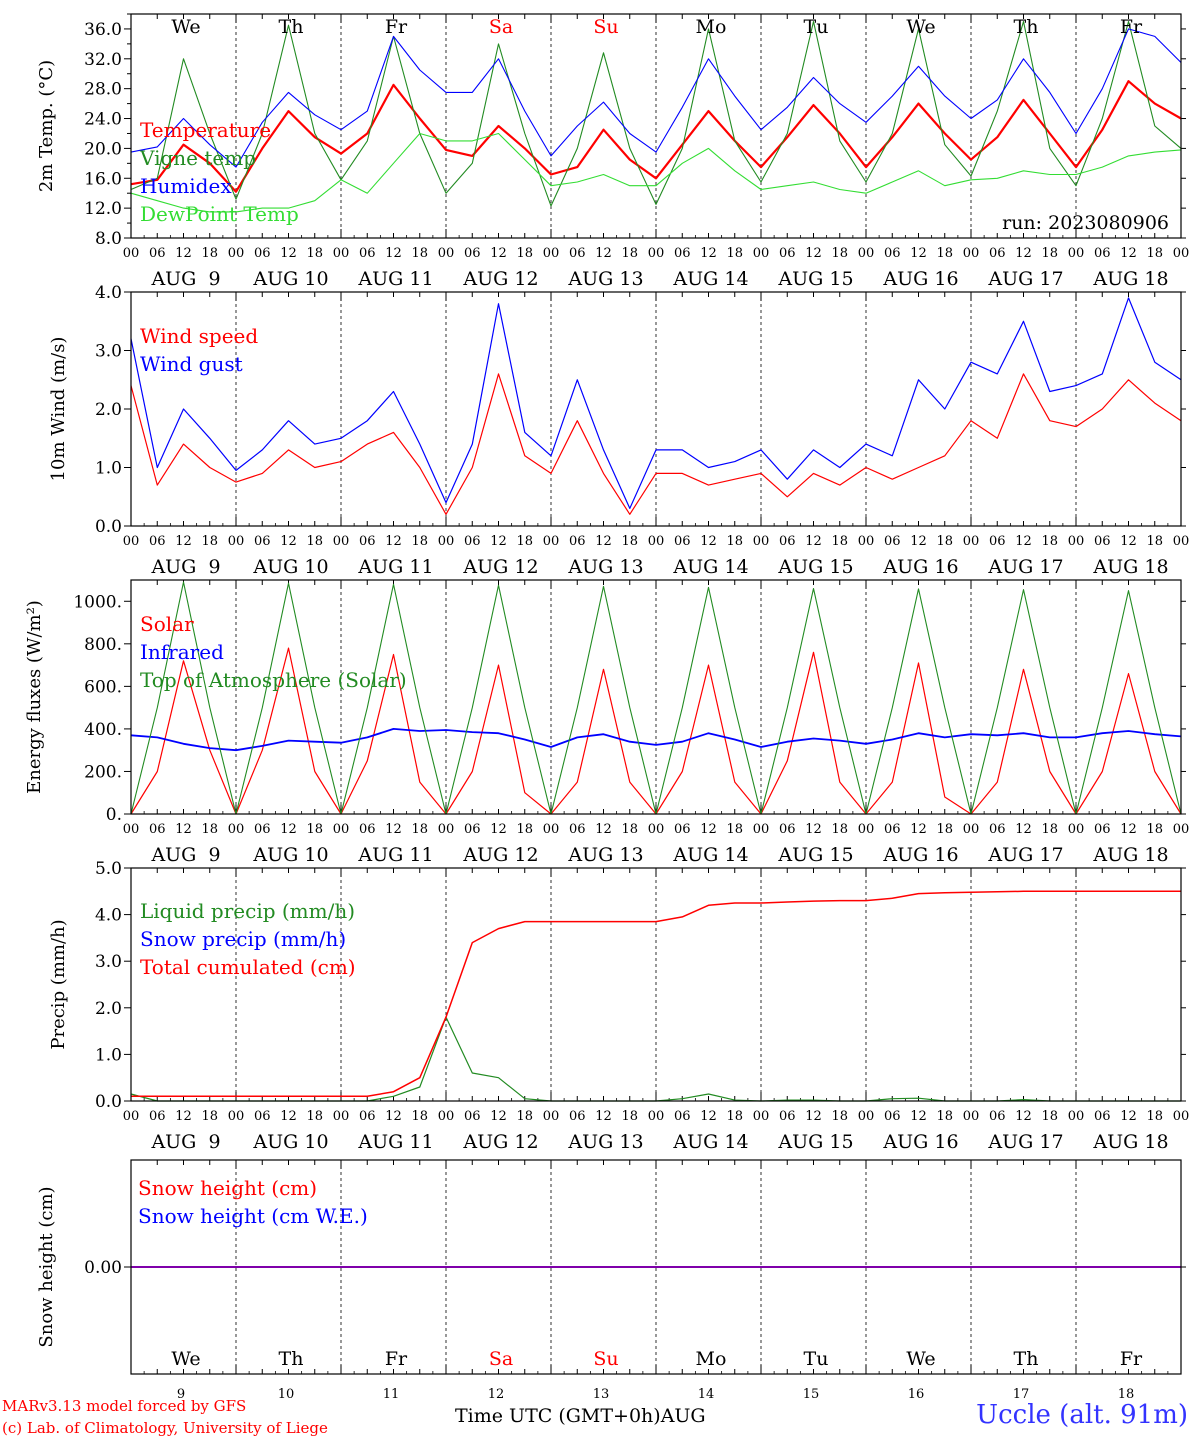  What do you see at coordinates (656, 984) in the screenshot?
I see `precip-frame` at bounding box center [656, 984].